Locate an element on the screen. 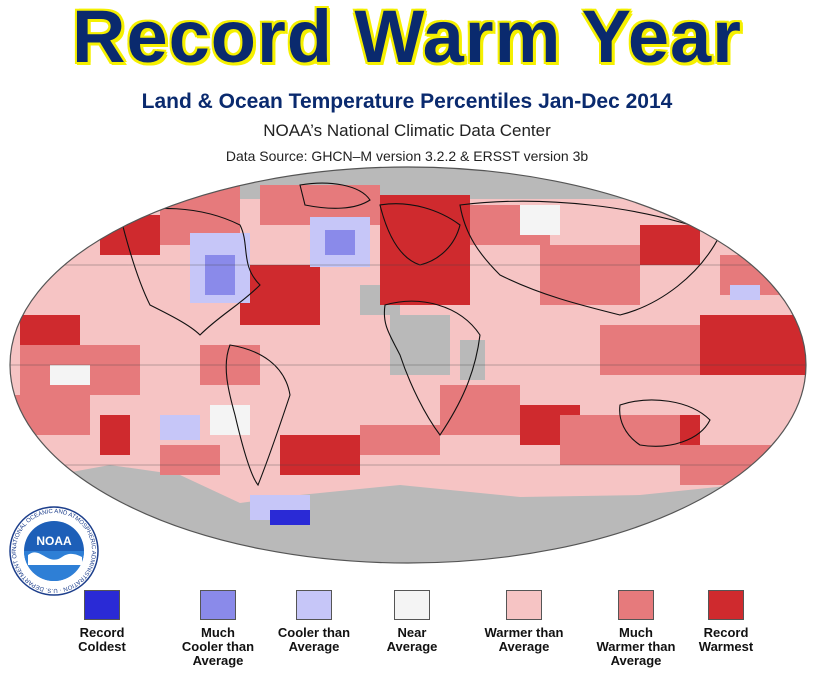  europe-outline is located at coordinates (420, 234).